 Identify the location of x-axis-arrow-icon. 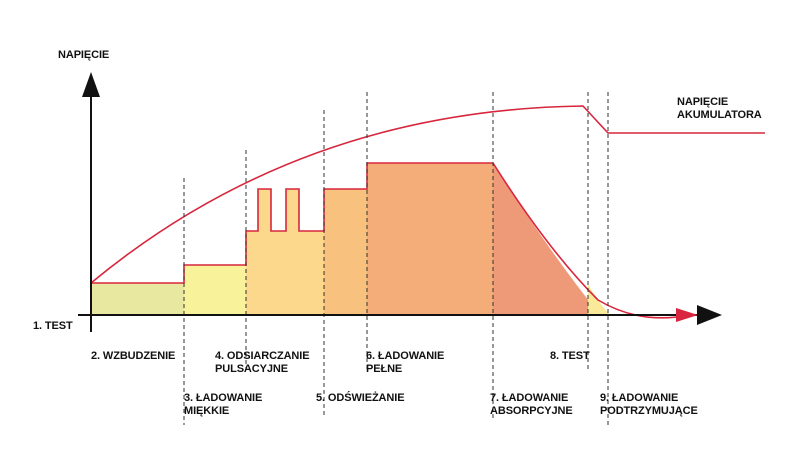
(709, 315).